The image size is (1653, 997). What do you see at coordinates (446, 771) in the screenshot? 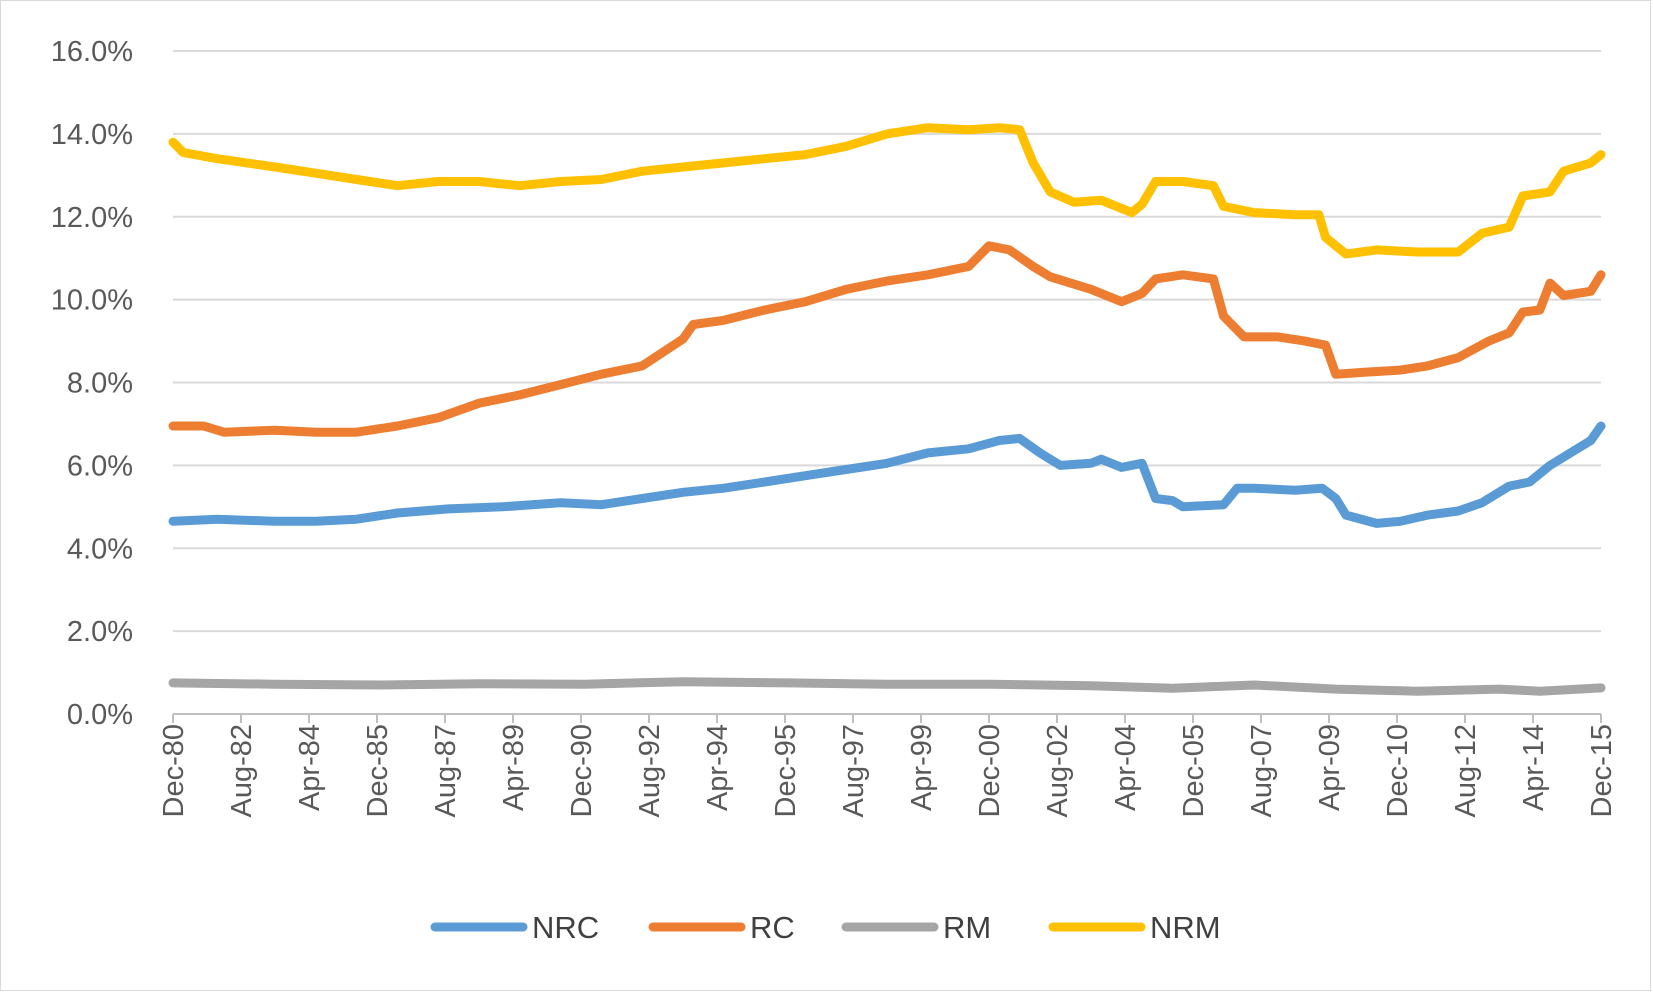
I see `x-tick-label: Aug-87` at bounding box center [446, 771].